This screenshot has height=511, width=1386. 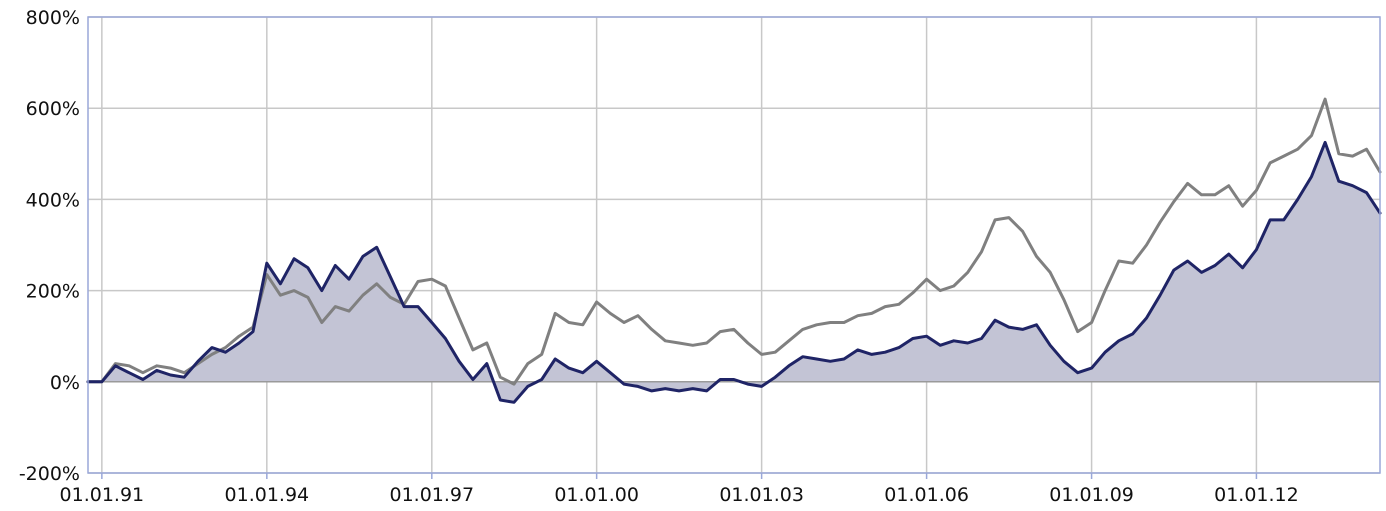 What do you see at coordinates (53, 109) in the screenshot?
I see `y-tick-label: 600%` at bounding box center [53, 109].